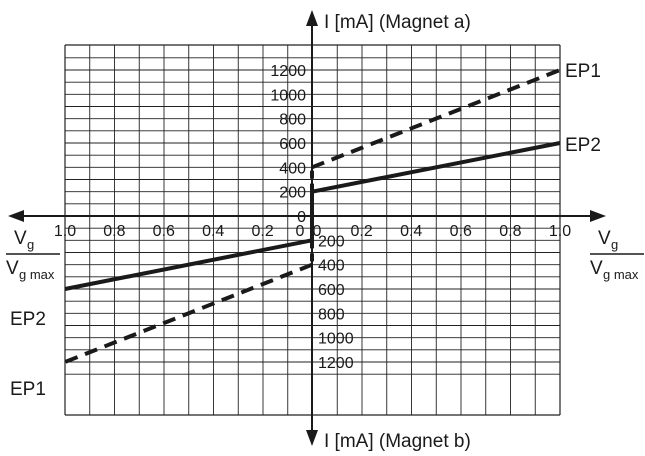 Image resolution: width=645 pixels, height=456 pixels. I want to click on x-axis-label-left-denominator-sub: g max, so click(37, 274).